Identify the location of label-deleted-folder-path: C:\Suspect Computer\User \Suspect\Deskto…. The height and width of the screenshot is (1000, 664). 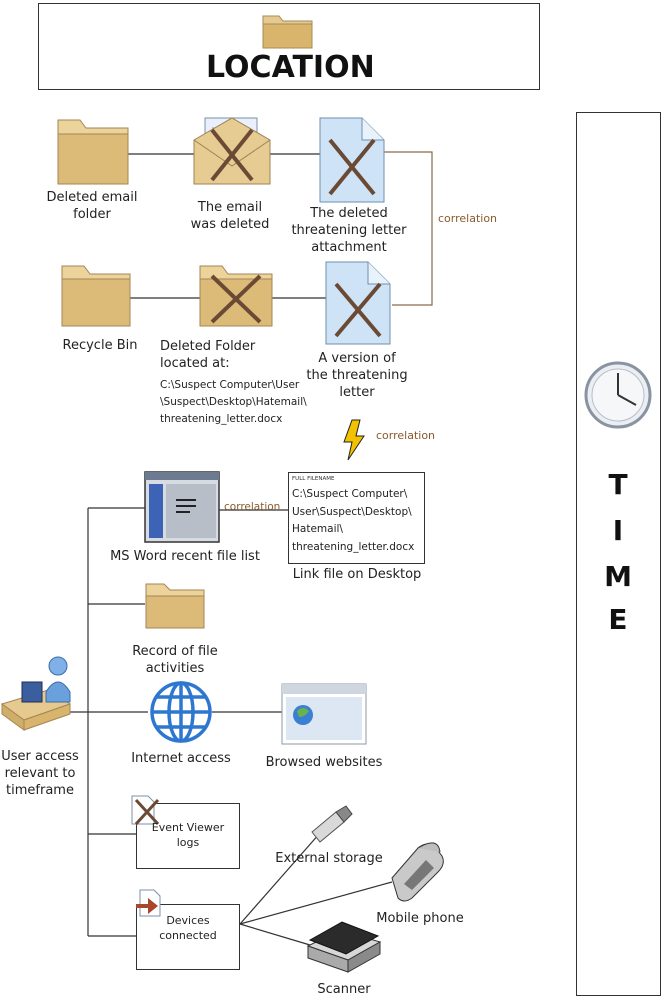
(233, 402).